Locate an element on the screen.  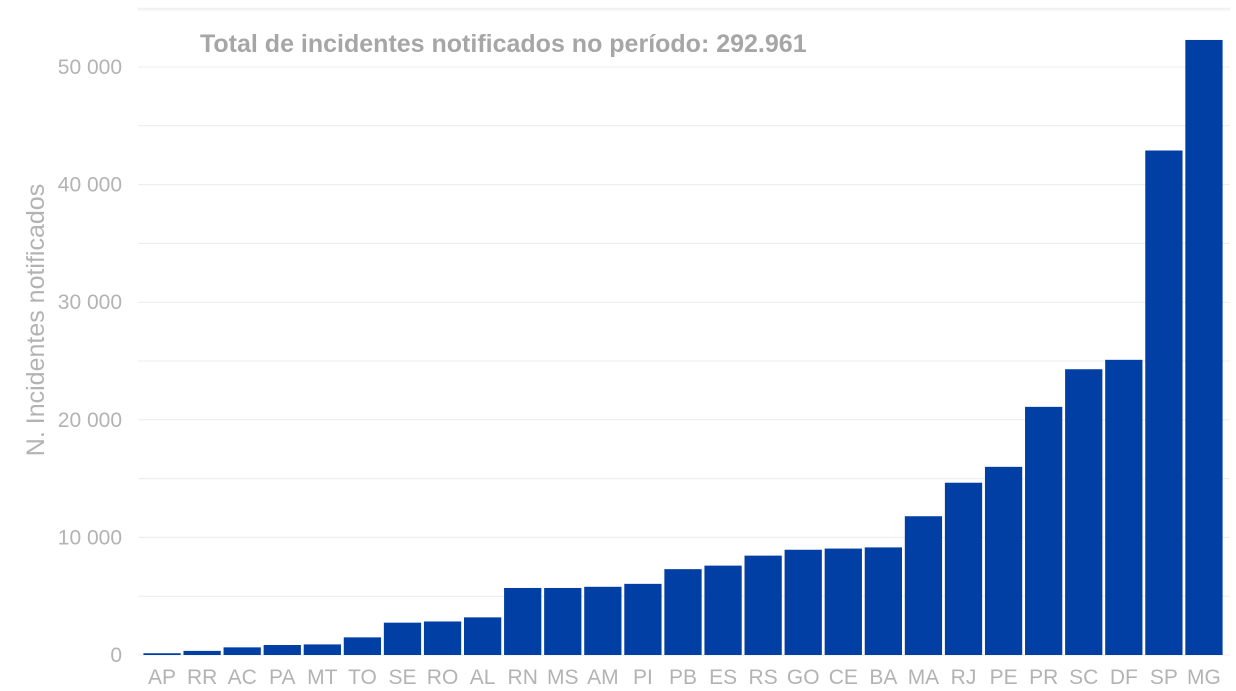
x-tick-label-rs: RS is located at coordinates (763, 677).